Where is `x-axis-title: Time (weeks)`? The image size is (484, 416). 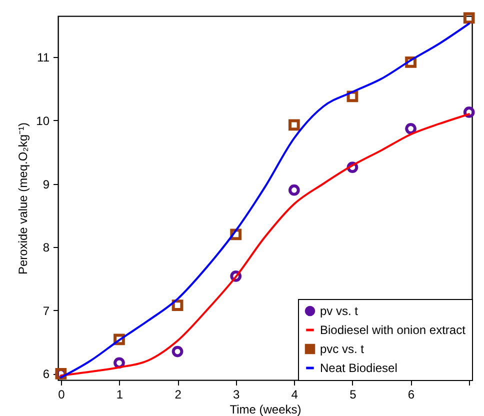
x-axis-title: Time (weeks) is located at coordinates (266, 409).